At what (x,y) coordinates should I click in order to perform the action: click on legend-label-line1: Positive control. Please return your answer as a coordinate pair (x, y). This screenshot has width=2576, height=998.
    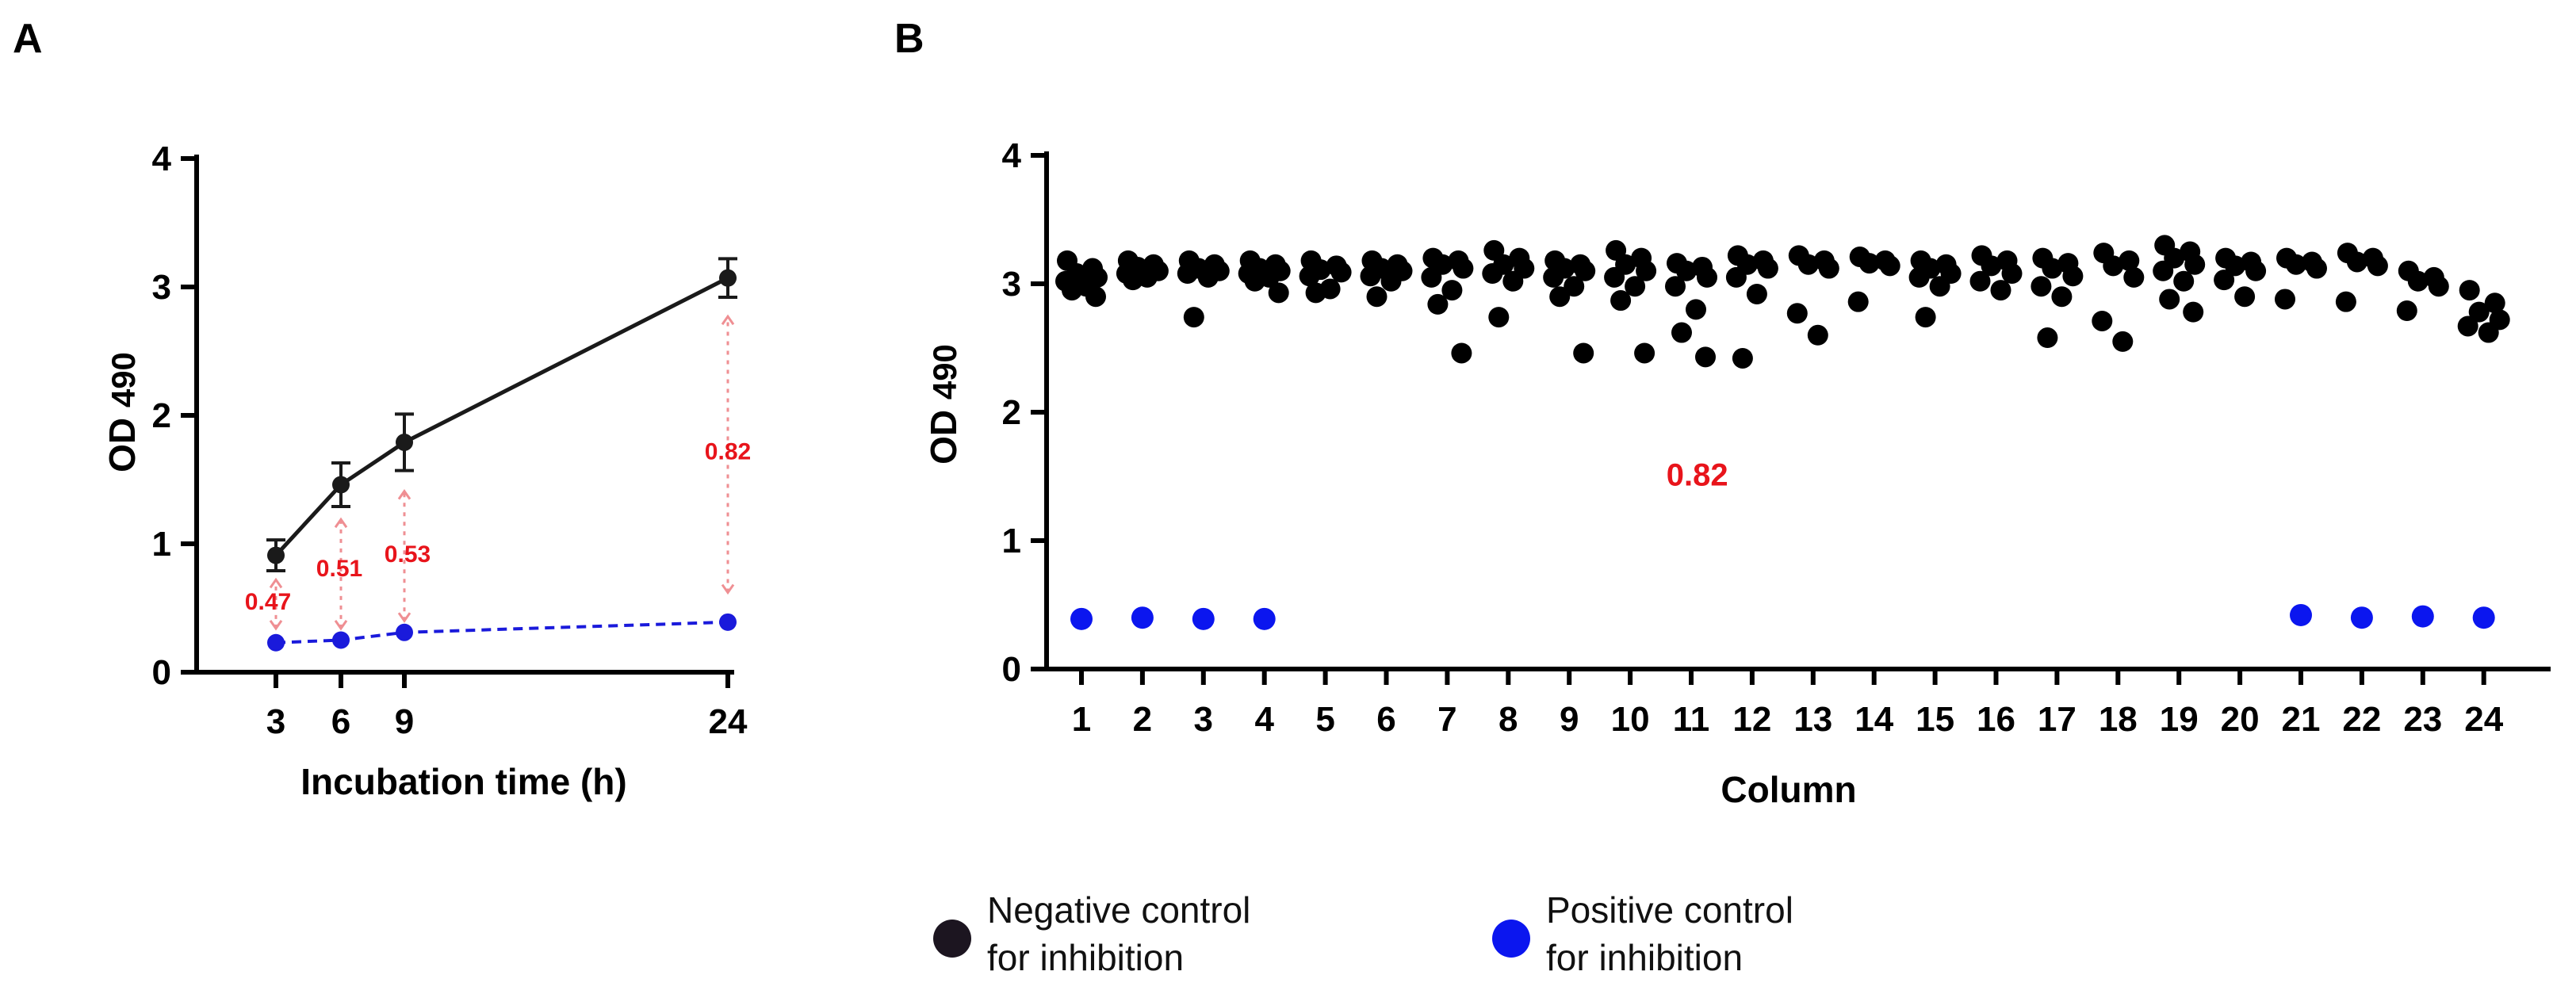
    Looking at the image, I should click on (1669, 910).